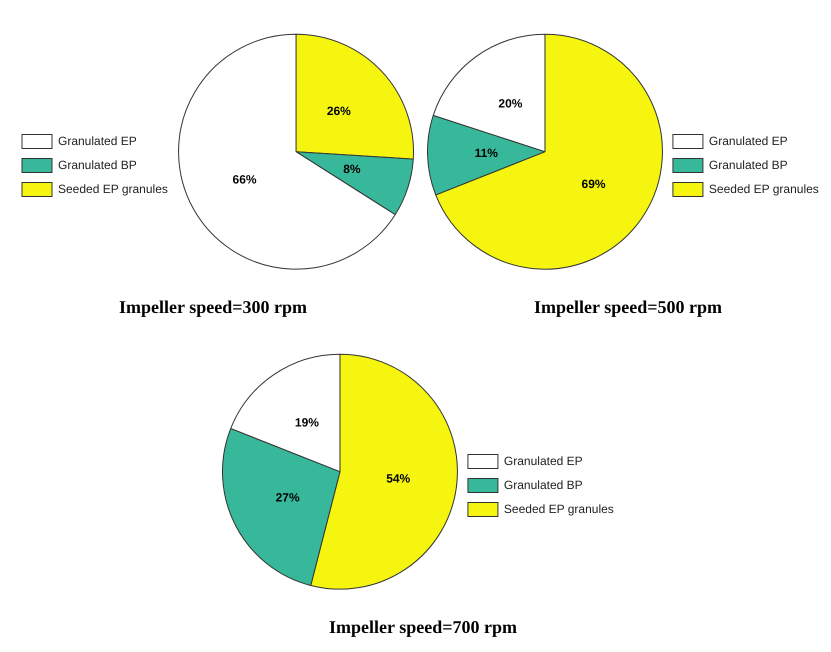 The width and height of the screenshot is (831, 652). I want to click on data-label: 26%, so click(339, 111).